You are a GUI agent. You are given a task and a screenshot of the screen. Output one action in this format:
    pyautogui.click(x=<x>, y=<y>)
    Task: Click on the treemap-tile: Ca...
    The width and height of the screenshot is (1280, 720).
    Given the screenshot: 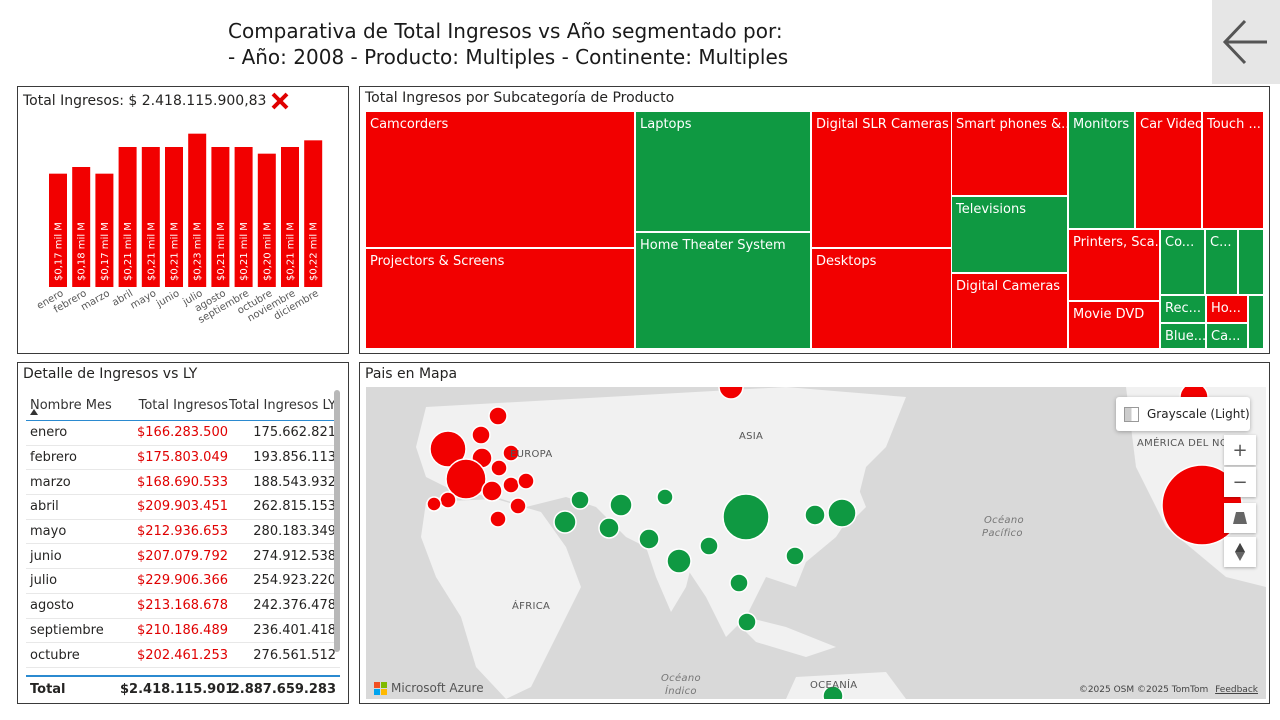 What is the action you would take?
    pyautogui.click(x=1227, y=336)
    